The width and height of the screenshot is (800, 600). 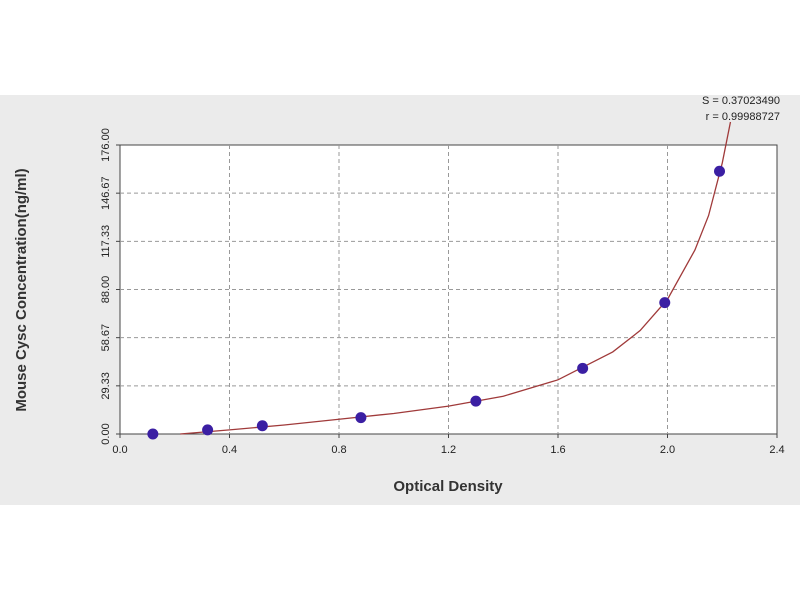 I want to click on x-tick-label: 0.8, so click(x=338, y=450).